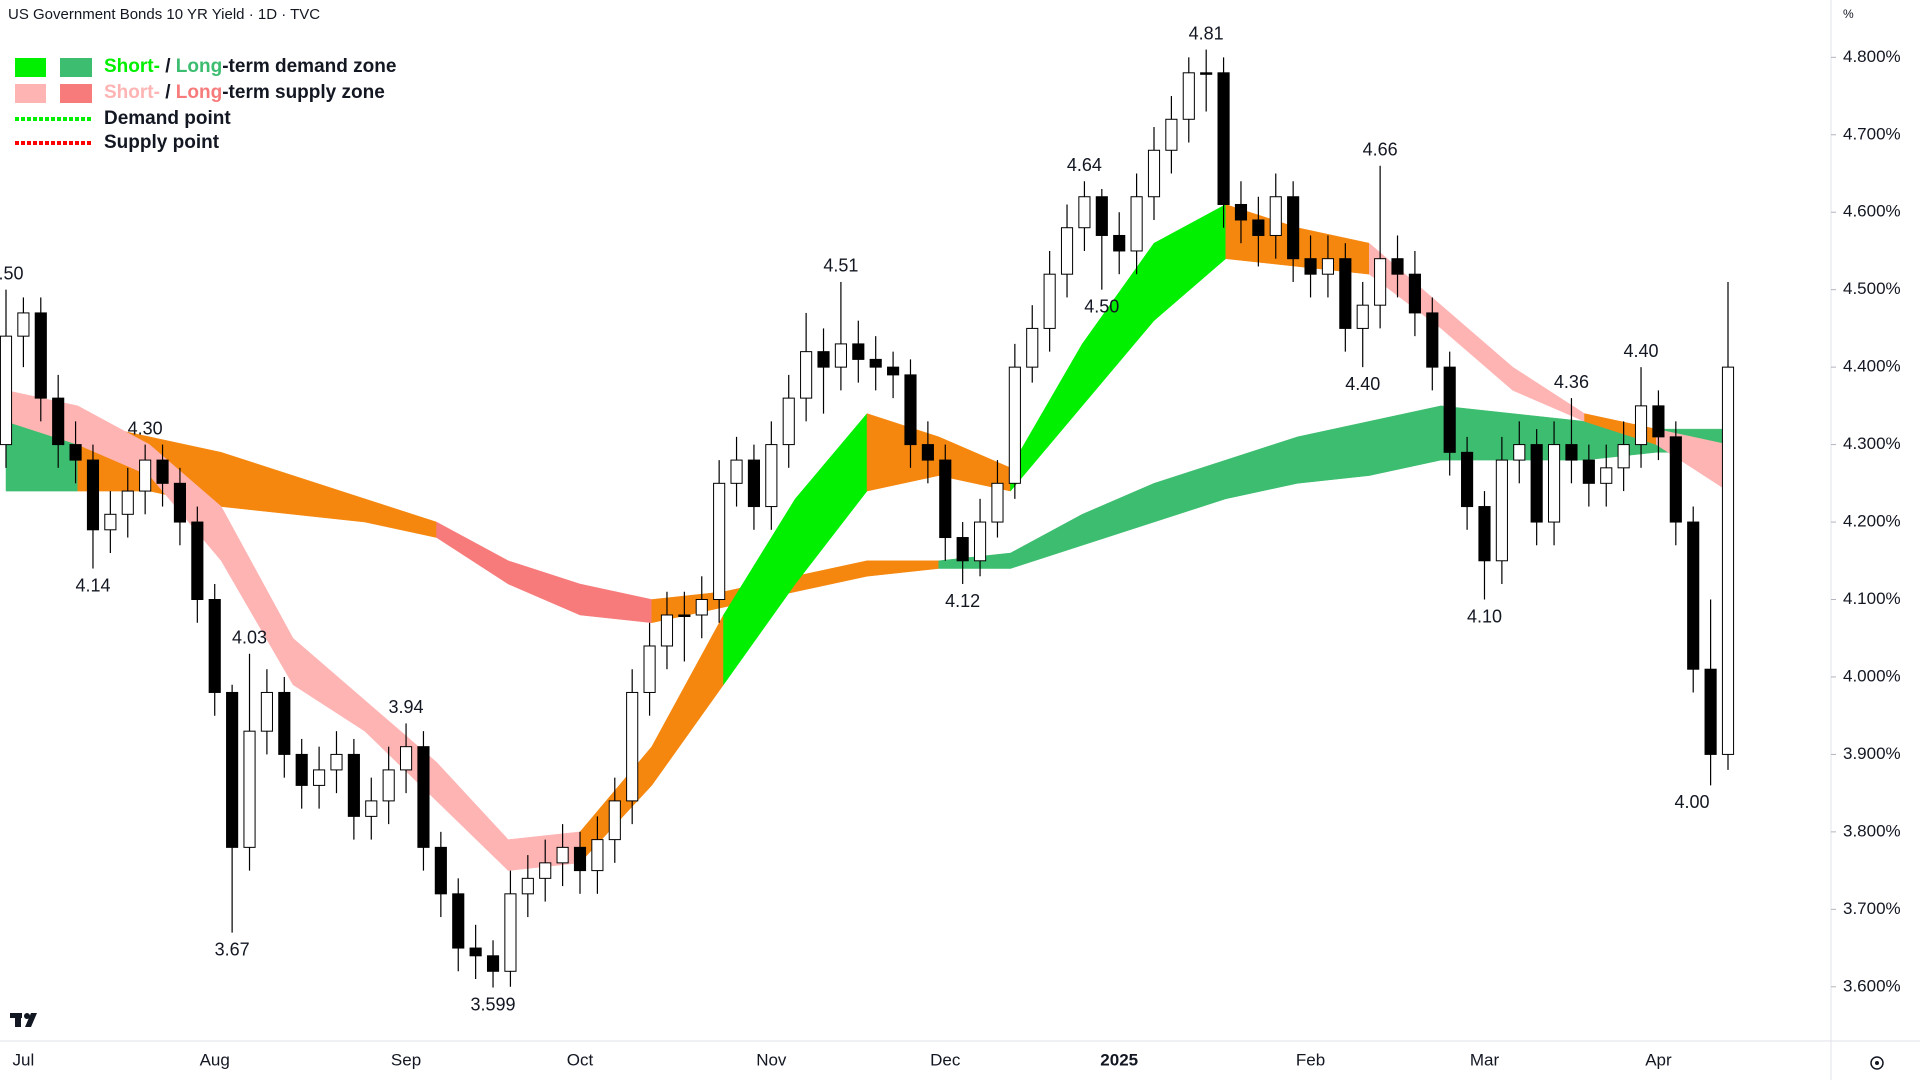 The image size is (1920, 1080). What do you see at coordinates (12, 273) in the screenshot?
I see `high-label: 4.50` at bounding box center [12, 273].